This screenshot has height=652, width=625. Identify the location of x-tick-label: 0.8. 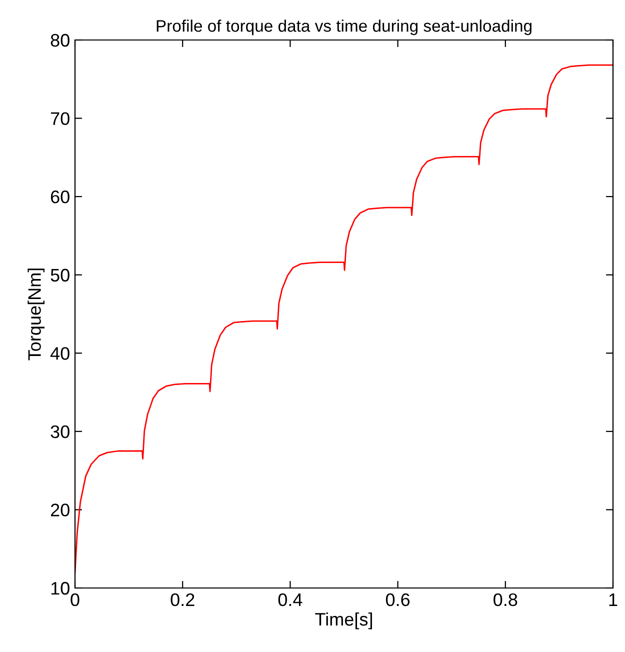
(506, 599).